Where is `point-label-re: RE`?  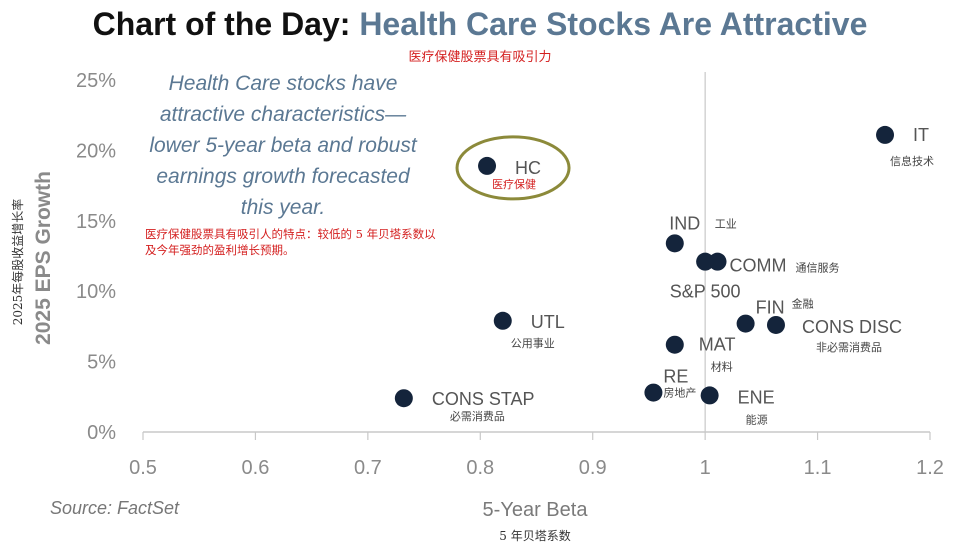 point-label-re: RE is located at coordinates (675, 377).